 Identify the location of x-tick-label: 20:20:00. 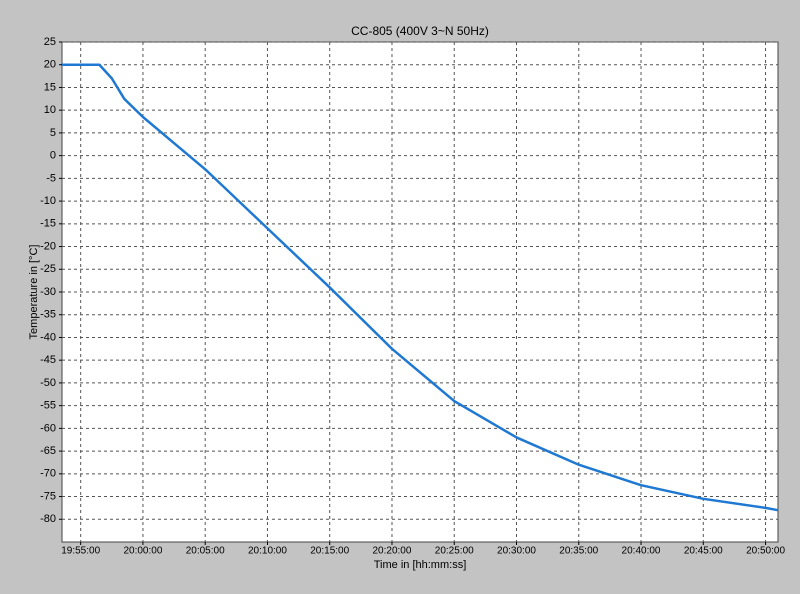
(392, 551).